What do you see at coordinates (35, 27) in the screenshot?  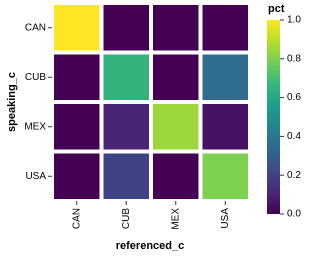 I see `y-tick-label: CAN` at bounding box center [35, 27].